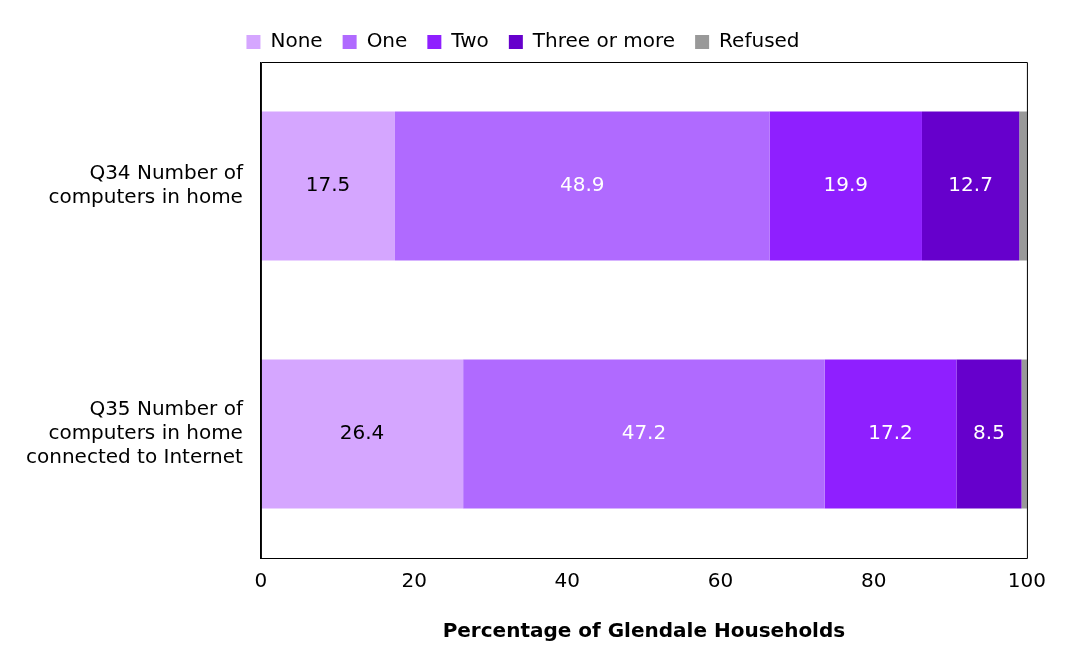 Image resolution: width=1066 pixels, height=656 pixels. I want to click on y-tick-label: Q35 Number of computers in home connected to Internet, so click(135, 432).